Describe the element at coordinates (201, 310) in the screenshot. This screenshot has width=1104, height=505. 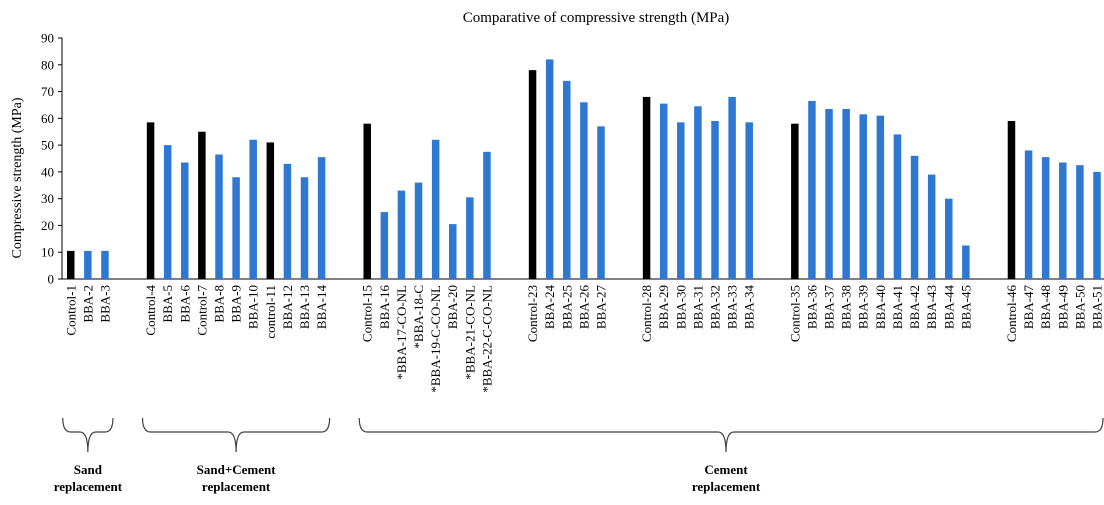
I see `x-tick-label: Control-7` at that location.